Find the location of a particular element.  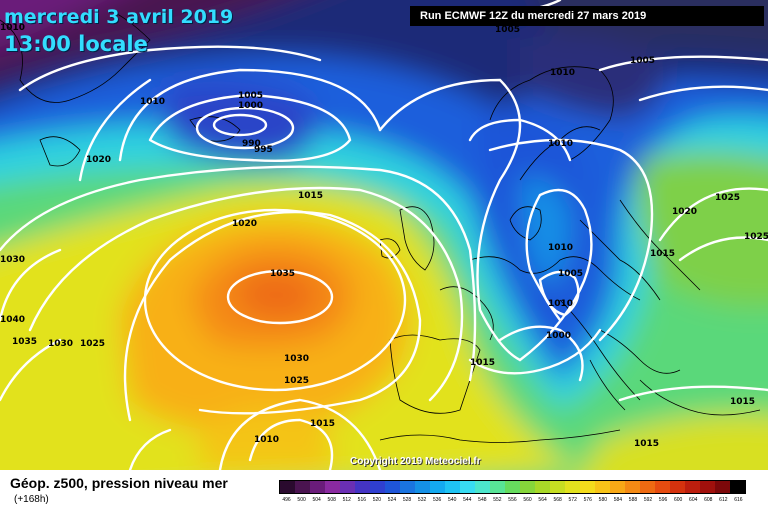

isobar-label: 1040 is located at coordinates (12, 320).